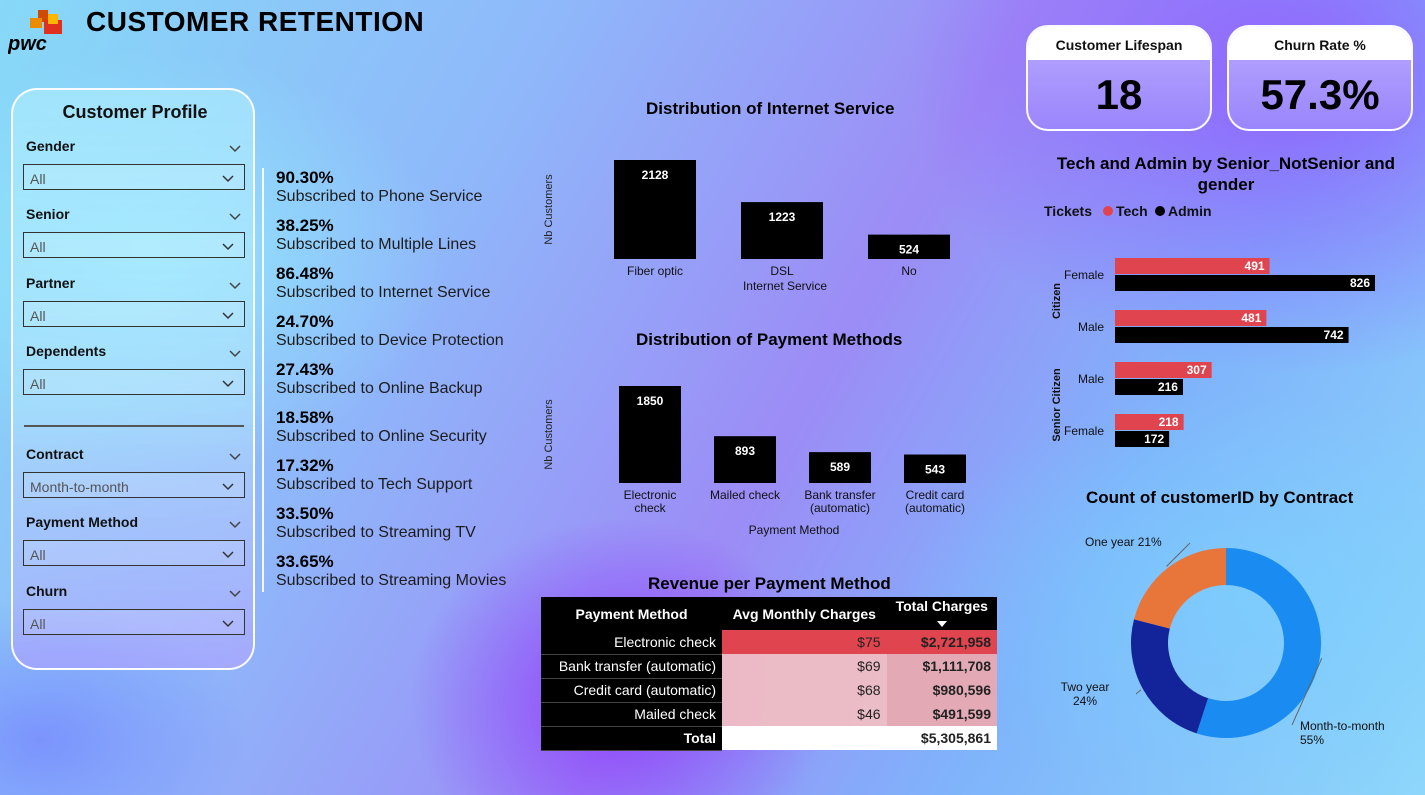  Describe the element at coordinates (549, 434) in the screenshot. I see `y-axis-label: Nb Customers` at that location.